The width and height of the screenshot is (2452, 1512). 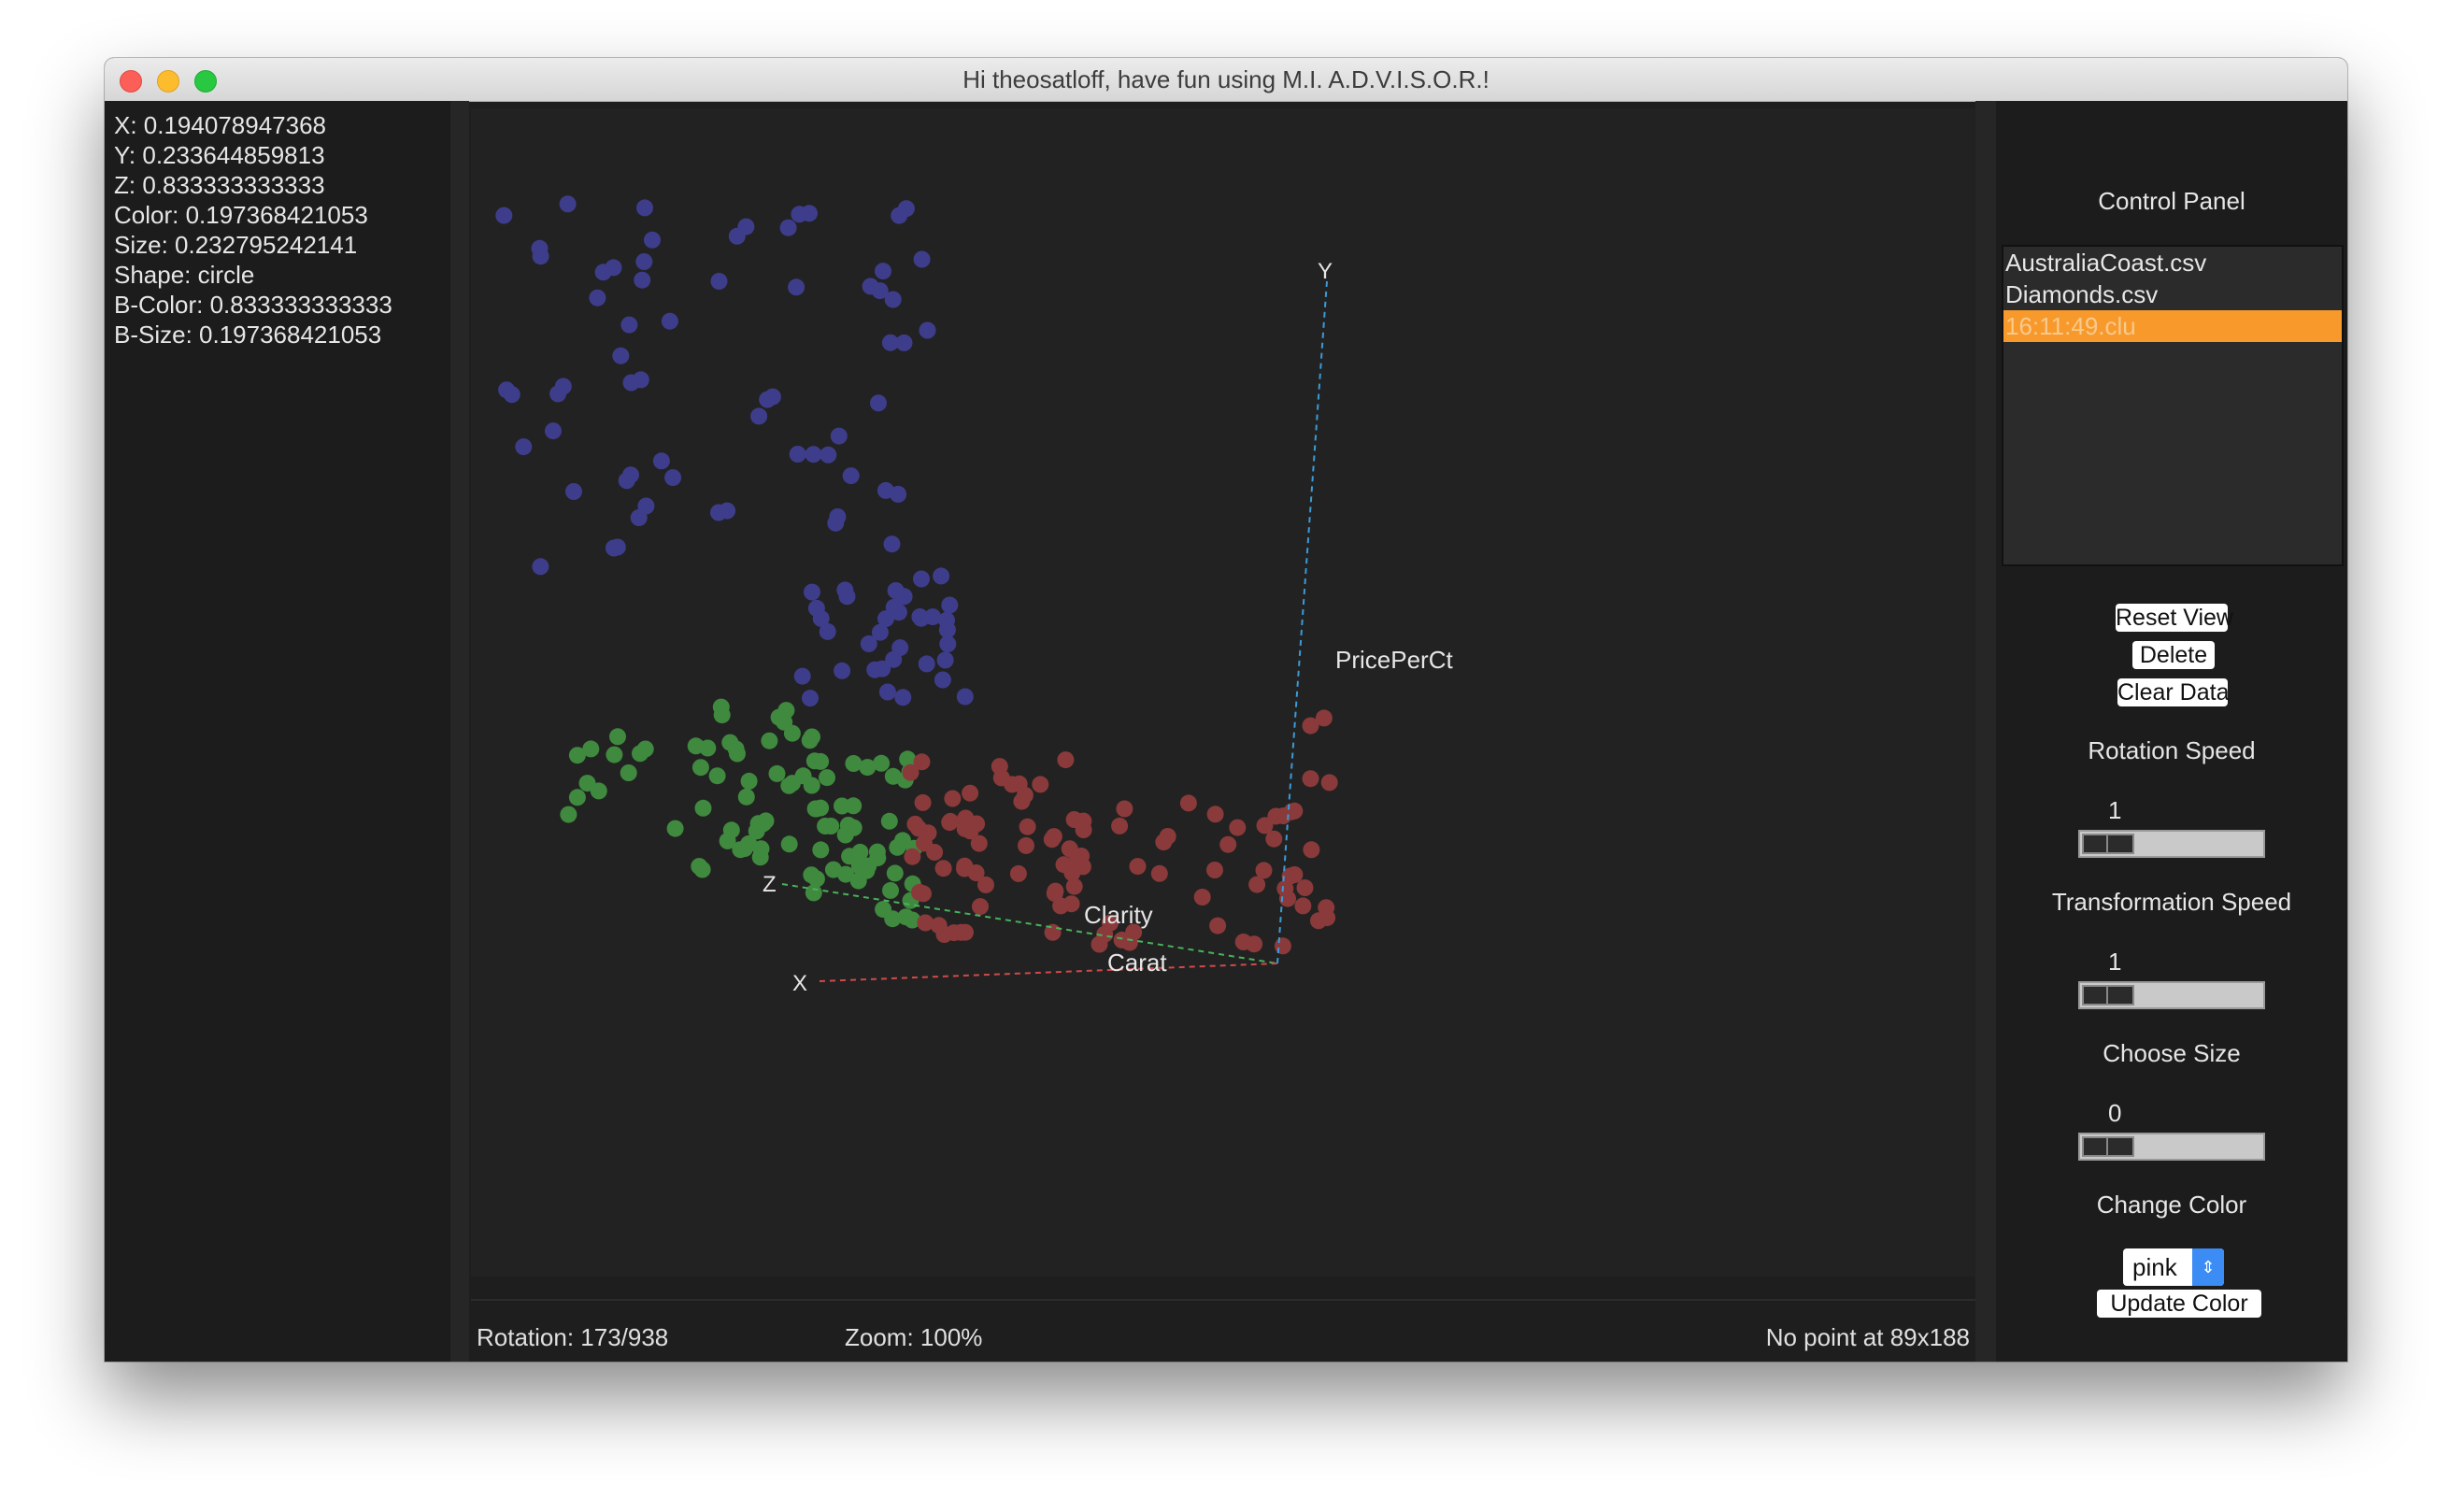 I want to click on file-item: Diamonds.csv, so click(x=2082, y=294).